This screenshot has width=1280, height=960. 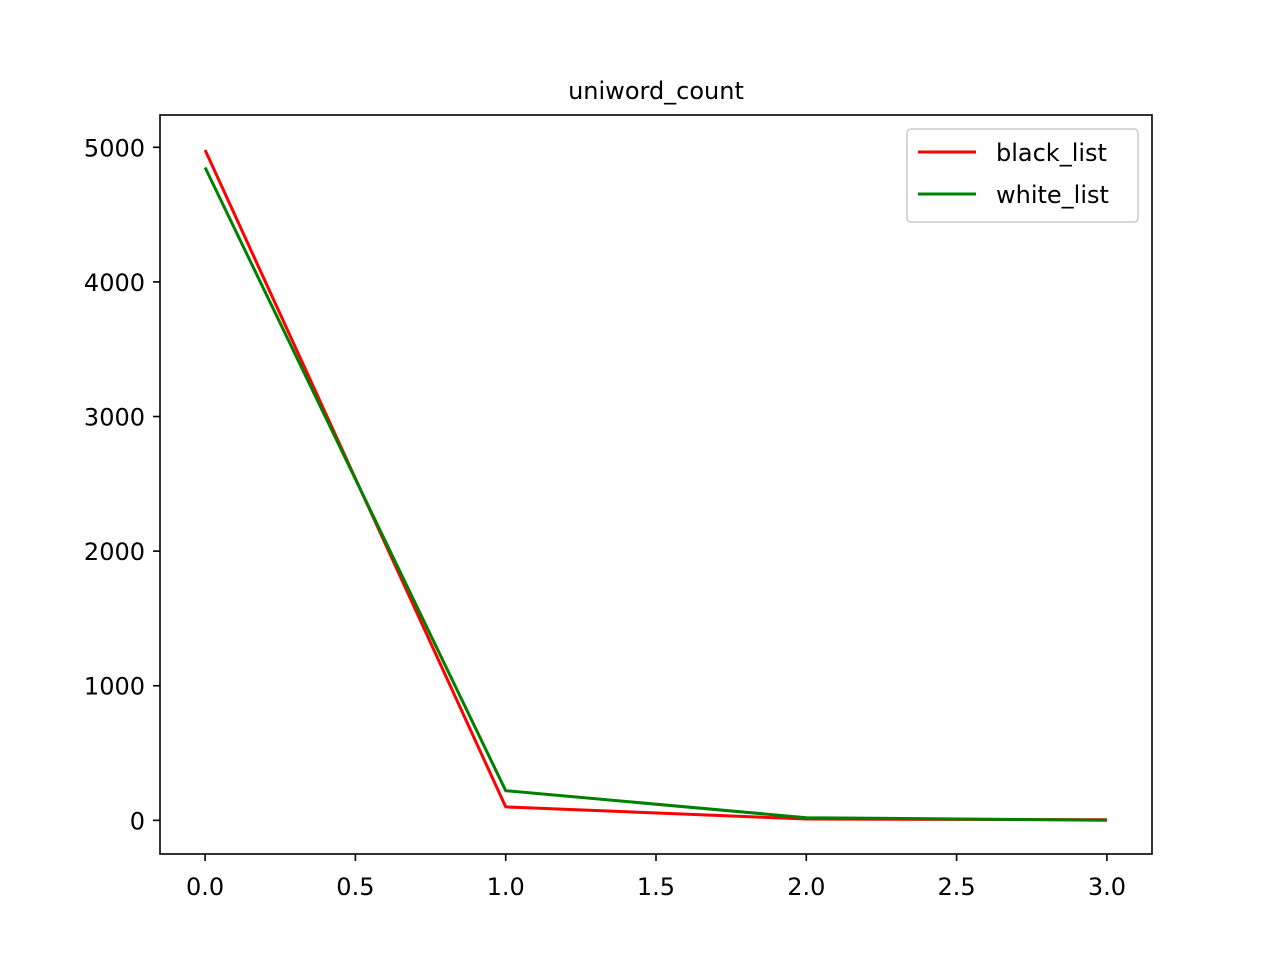 What do you see at coordinates (114, 418) in the screenshot?
I see `y-tick-label: 3000` at bounding box center [114, 418].